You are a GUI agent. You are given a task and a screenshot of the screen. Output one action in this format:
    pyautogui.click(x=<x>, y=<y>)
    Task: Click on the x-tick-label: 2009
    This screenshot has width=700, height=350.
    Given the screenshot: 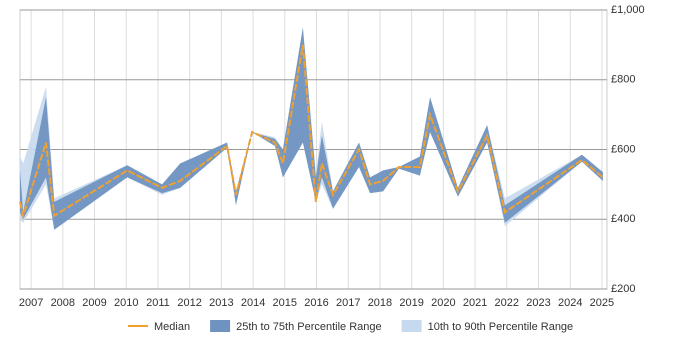 What is the action you would take?
    pyautogui.click(x=94, y=303)
    